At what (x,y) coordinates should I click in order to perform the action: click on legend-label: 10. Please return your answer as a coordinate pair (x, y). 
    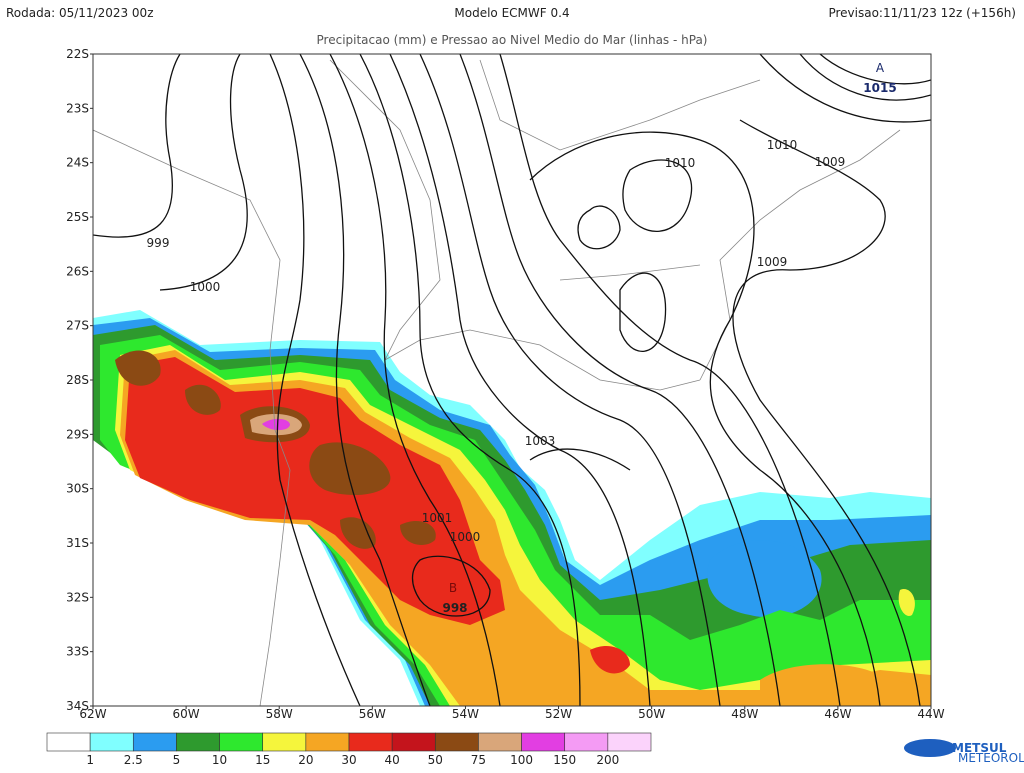
    Looking at the image, I should click on (219, 760).